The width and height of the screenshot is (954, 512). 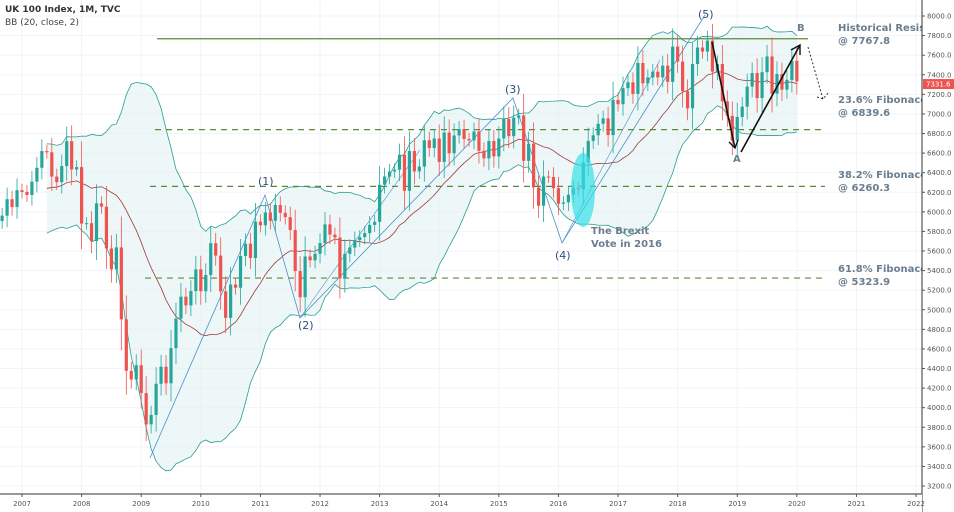 I want to click on symbol-title: UK 100 Index, 1M, TVC, so click(x=63, y=10).